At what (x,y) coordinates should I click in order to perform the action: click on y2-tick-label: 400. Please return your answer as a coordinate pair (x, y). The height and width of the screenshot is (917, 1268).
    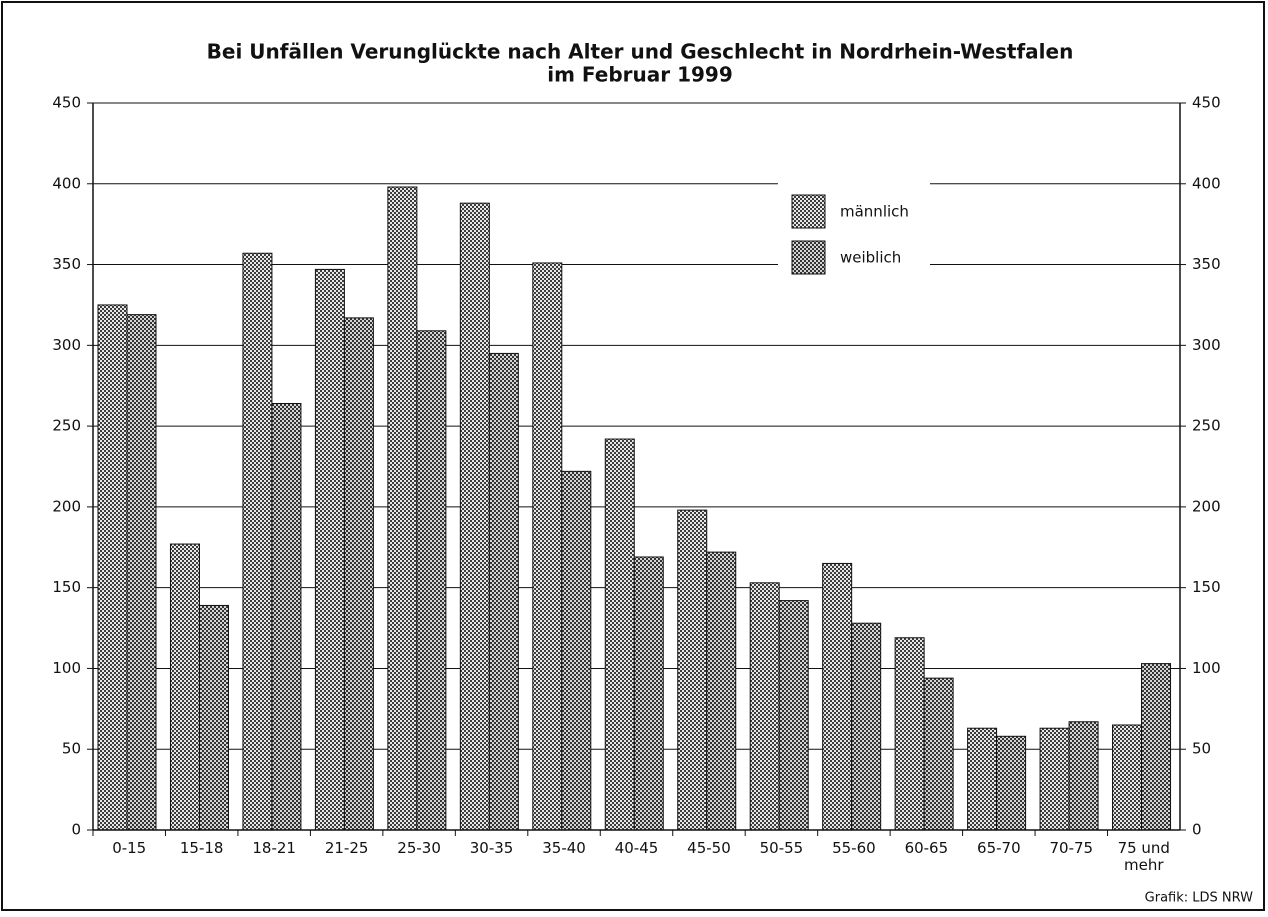
    Looking at the image, I should click on (1206, 183).